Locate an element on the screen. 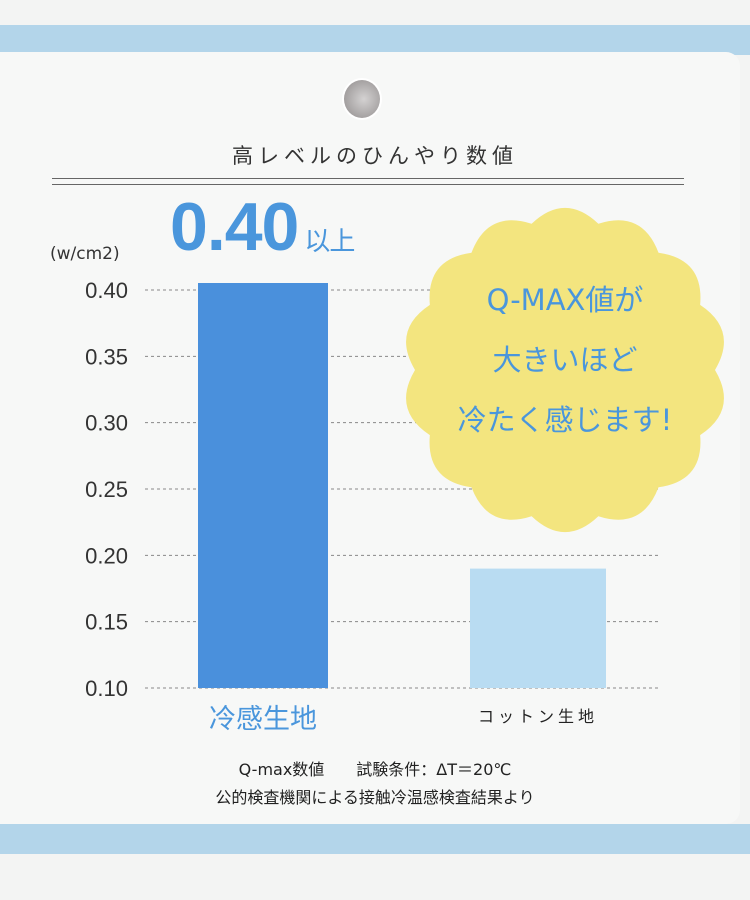 The width and height of the screenshot is (750, 900). top-band is located at coordinates (375, 40).